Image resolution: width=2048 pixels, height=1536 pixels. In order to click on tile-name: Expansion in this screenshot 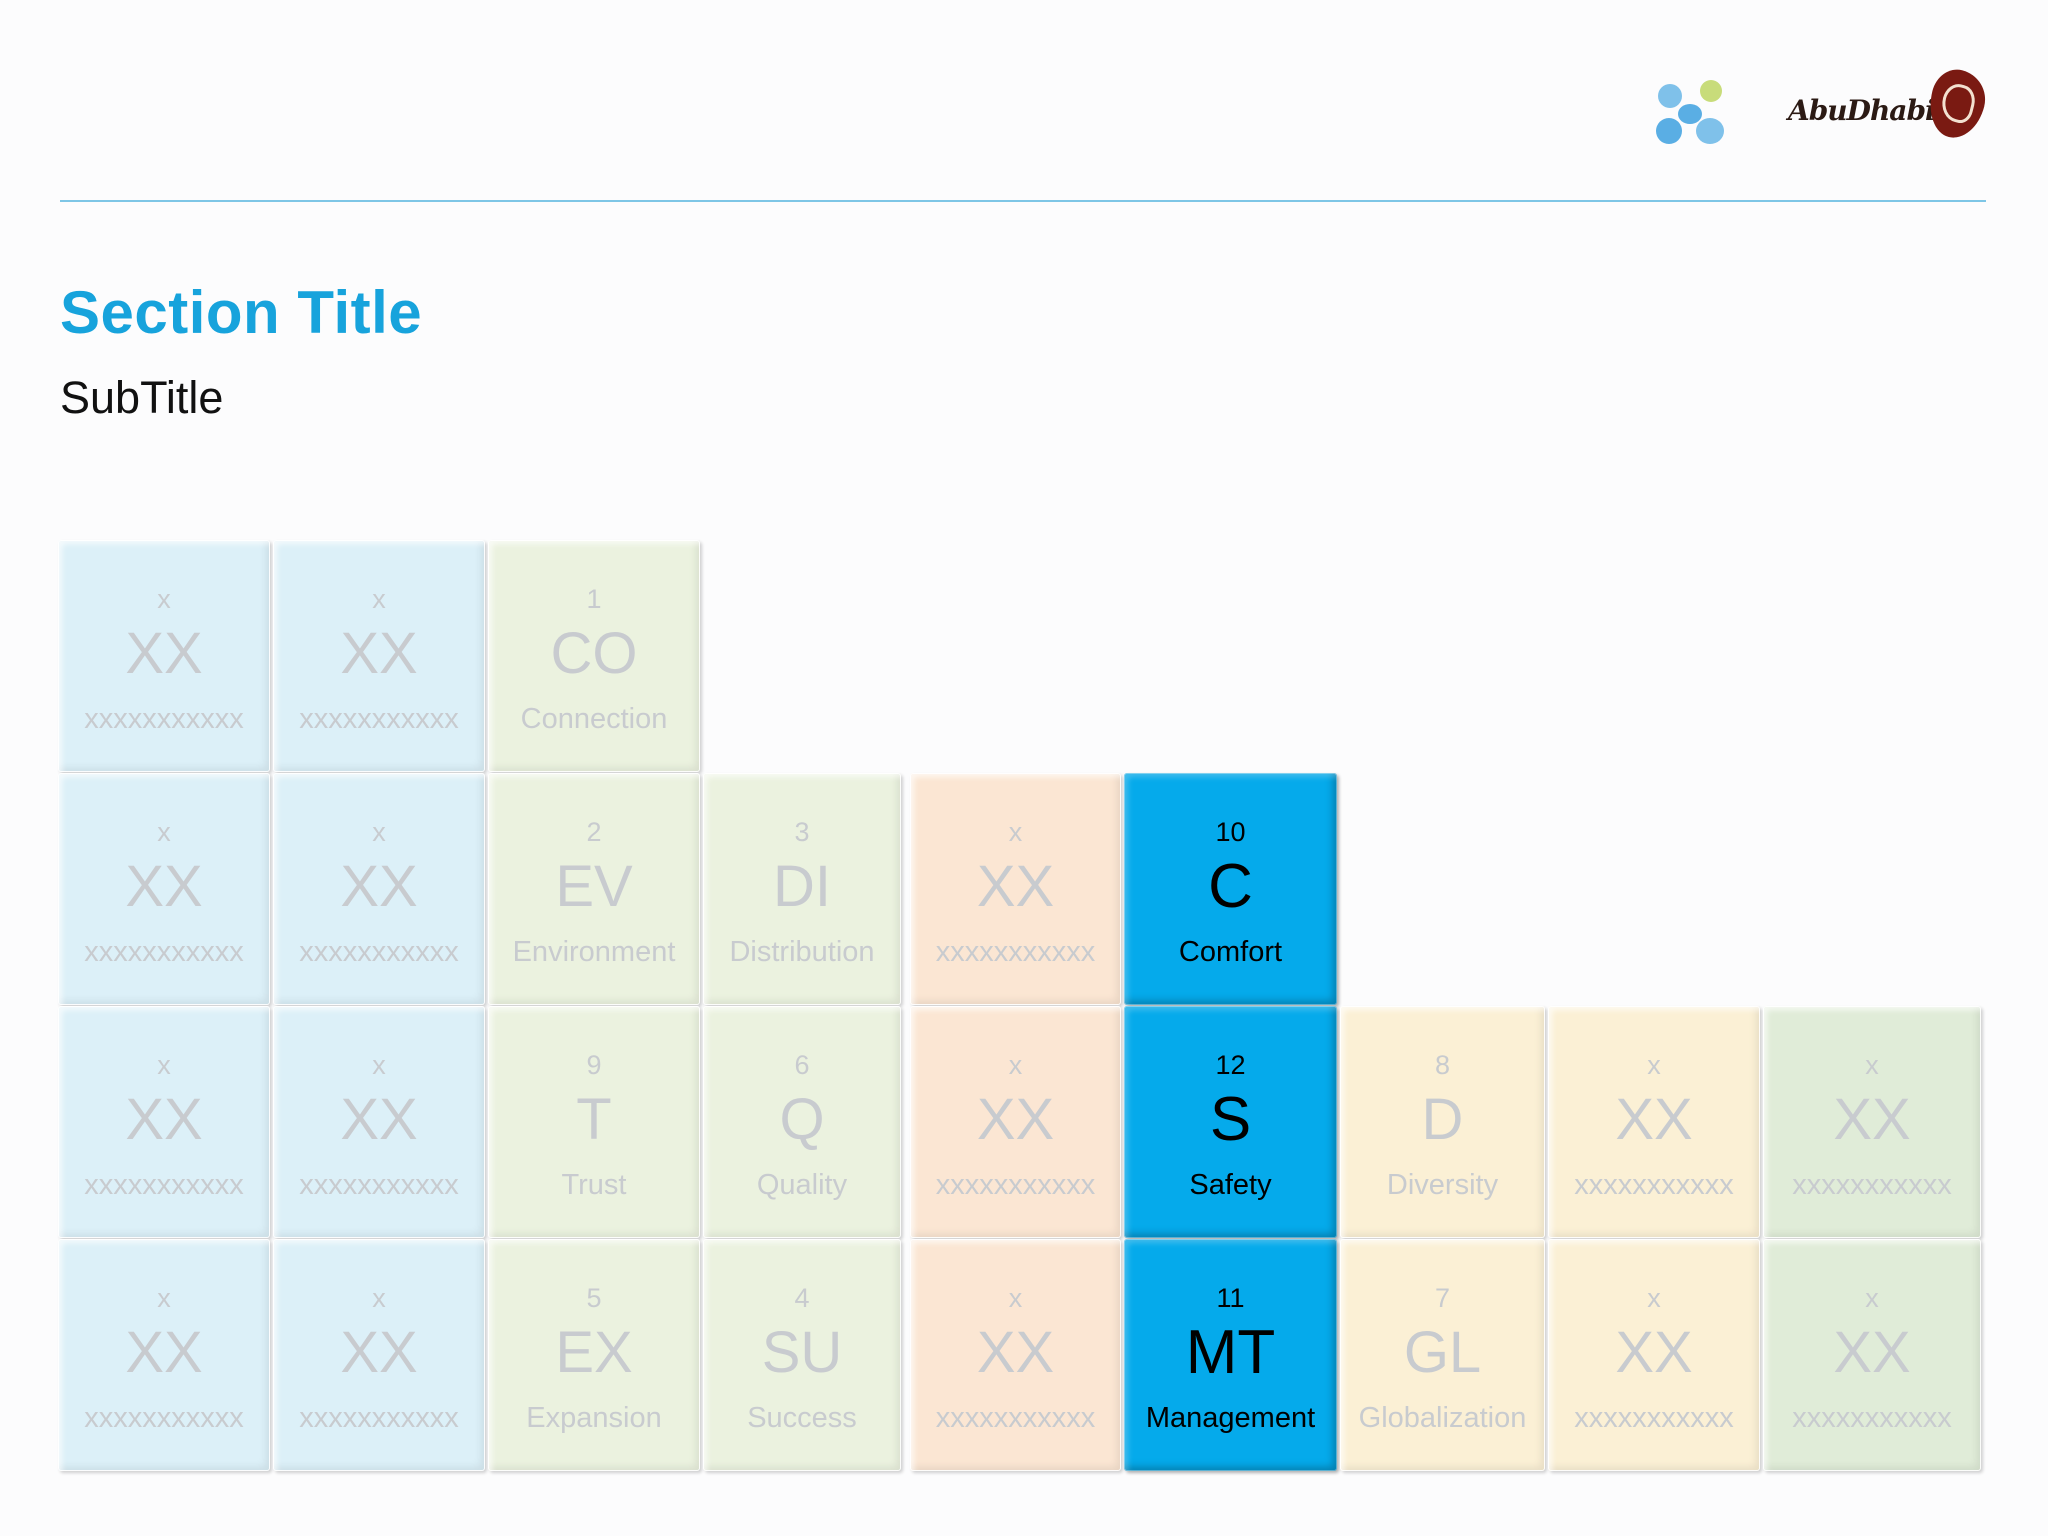, I will do `click(594, 1418)`.